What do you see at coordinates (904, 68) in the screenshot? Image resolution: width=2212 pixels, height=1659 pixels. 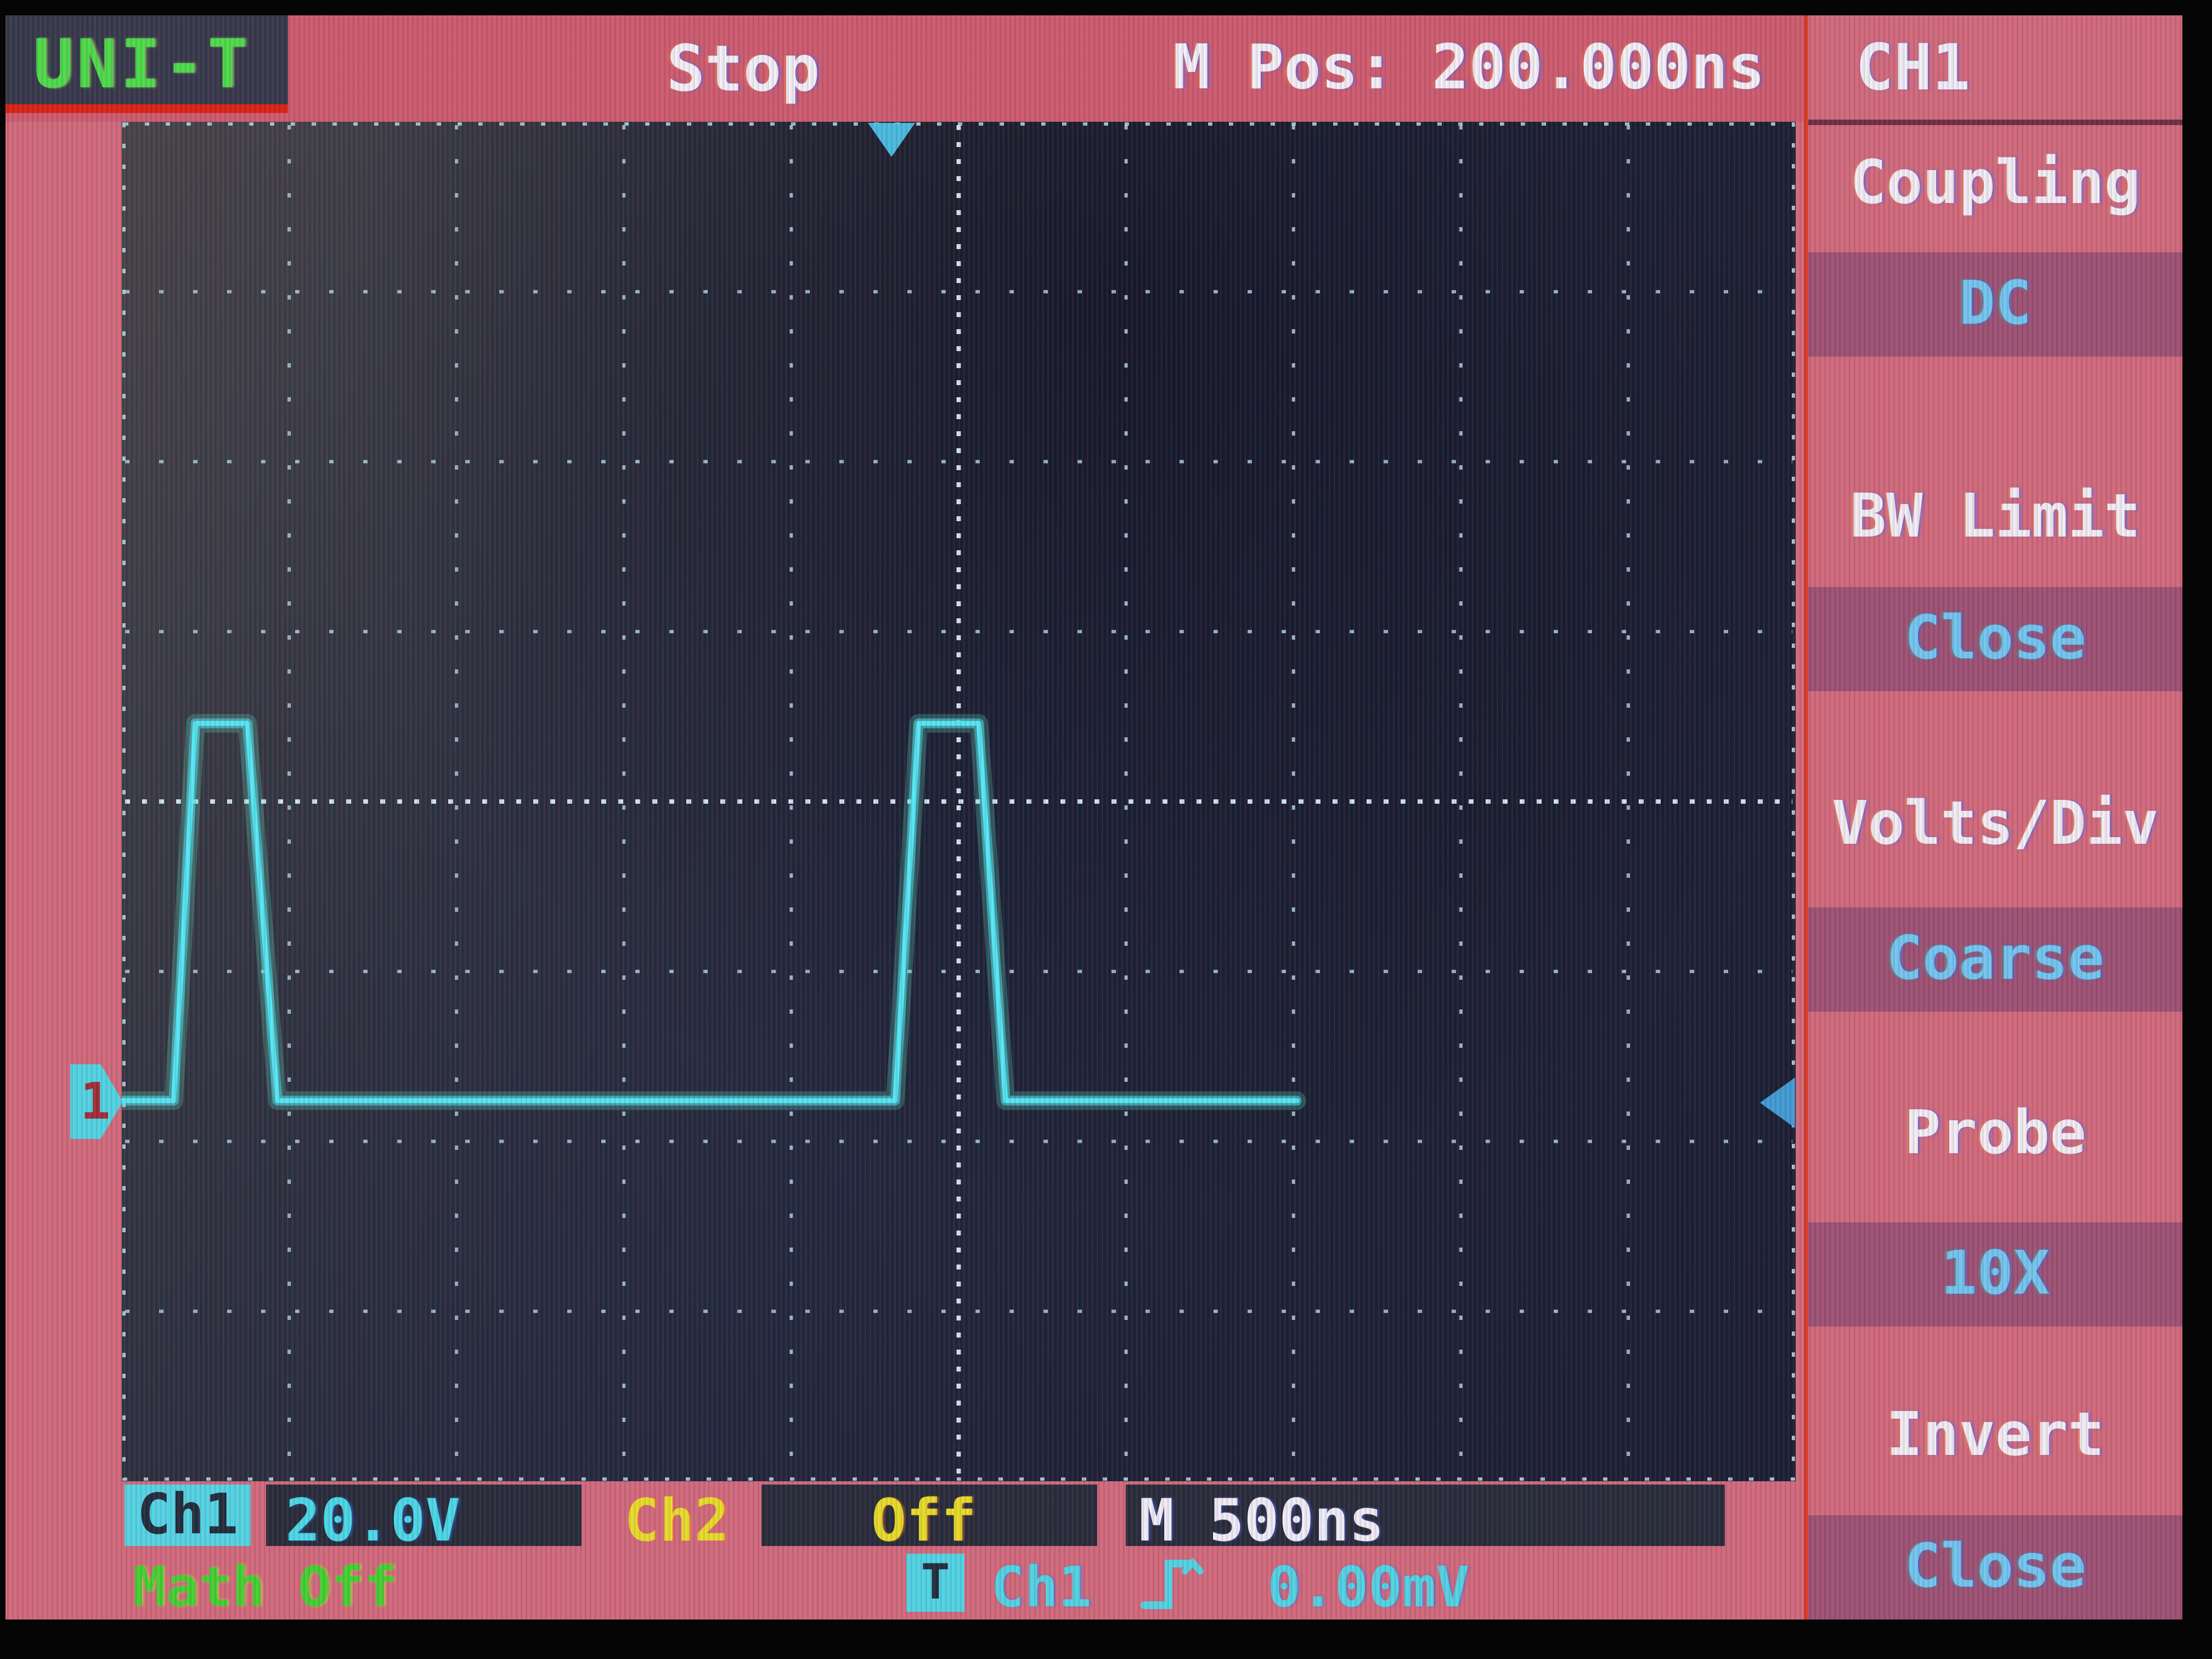 I see `top-status-bar: UNI-T Stop M Pos: 200.000ns` at bounding box center [904, 68].